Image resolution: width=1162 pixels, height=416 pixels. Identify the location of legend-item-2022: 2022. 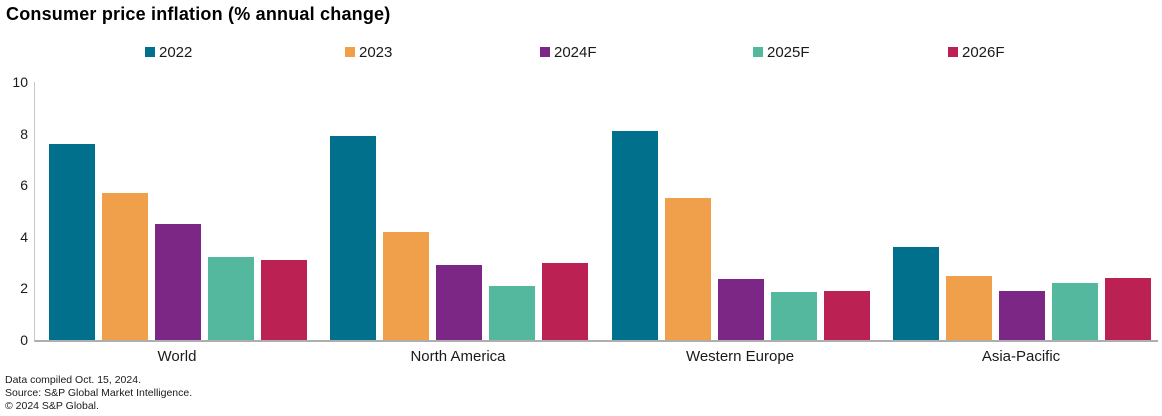
(168, 52).